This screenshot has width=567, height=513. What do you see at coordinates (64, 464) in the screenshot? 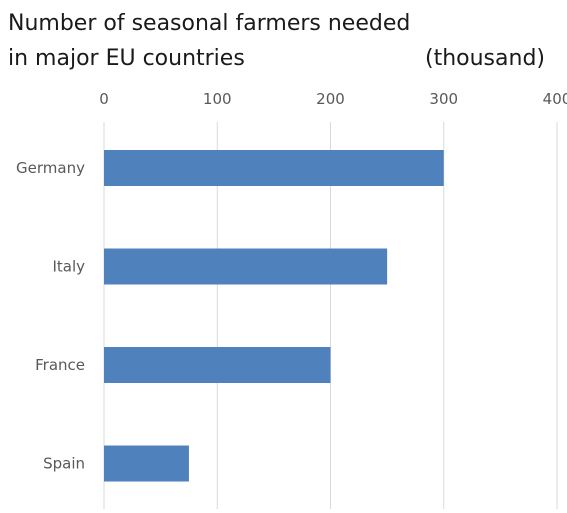
I see `category-label-spain: Spain` at bounding box center [64, 464].